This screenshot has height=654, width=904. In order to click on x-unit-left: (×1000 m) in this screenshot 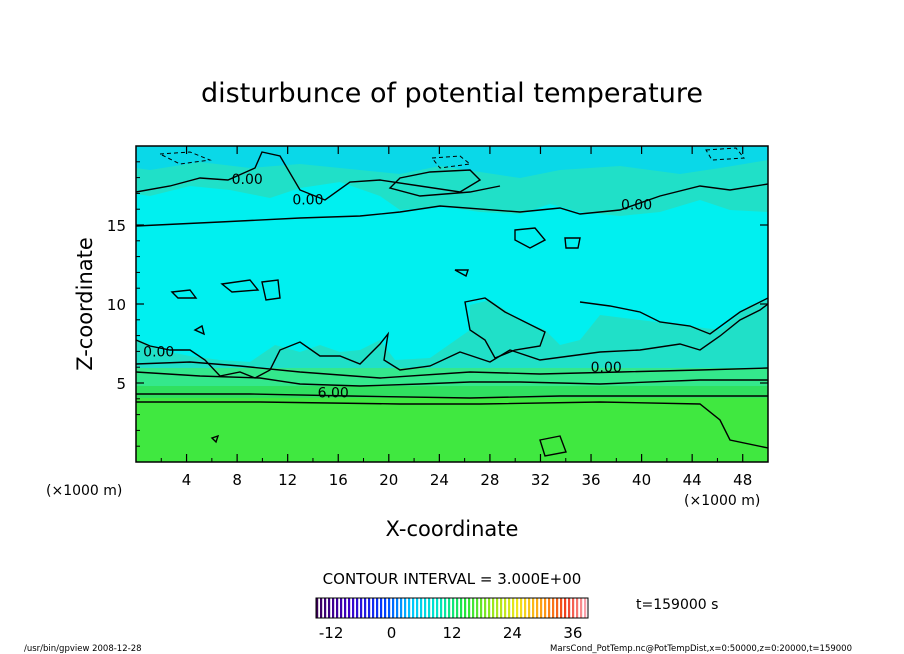, I will do `click(84, 491)`.